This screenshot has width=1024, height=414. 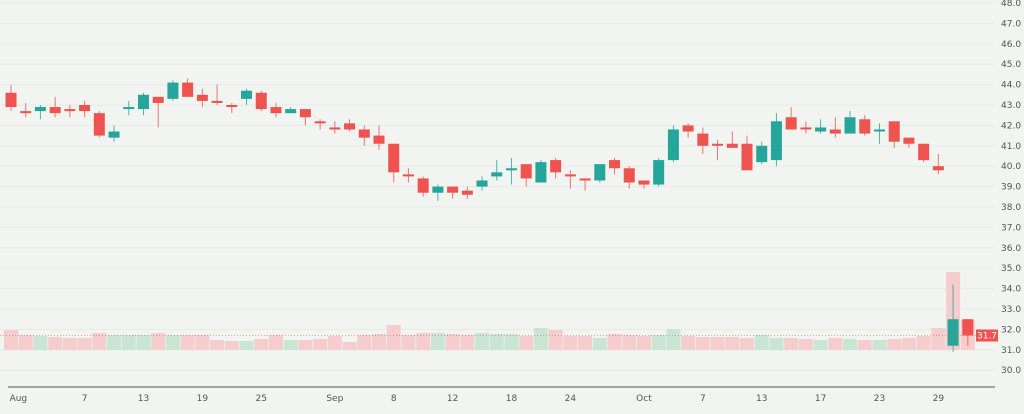 What do you see at coordinates (1011, 249) in the screenshot?
I see `y-tick-label: 36.0` at bounding box center [1011, 249].